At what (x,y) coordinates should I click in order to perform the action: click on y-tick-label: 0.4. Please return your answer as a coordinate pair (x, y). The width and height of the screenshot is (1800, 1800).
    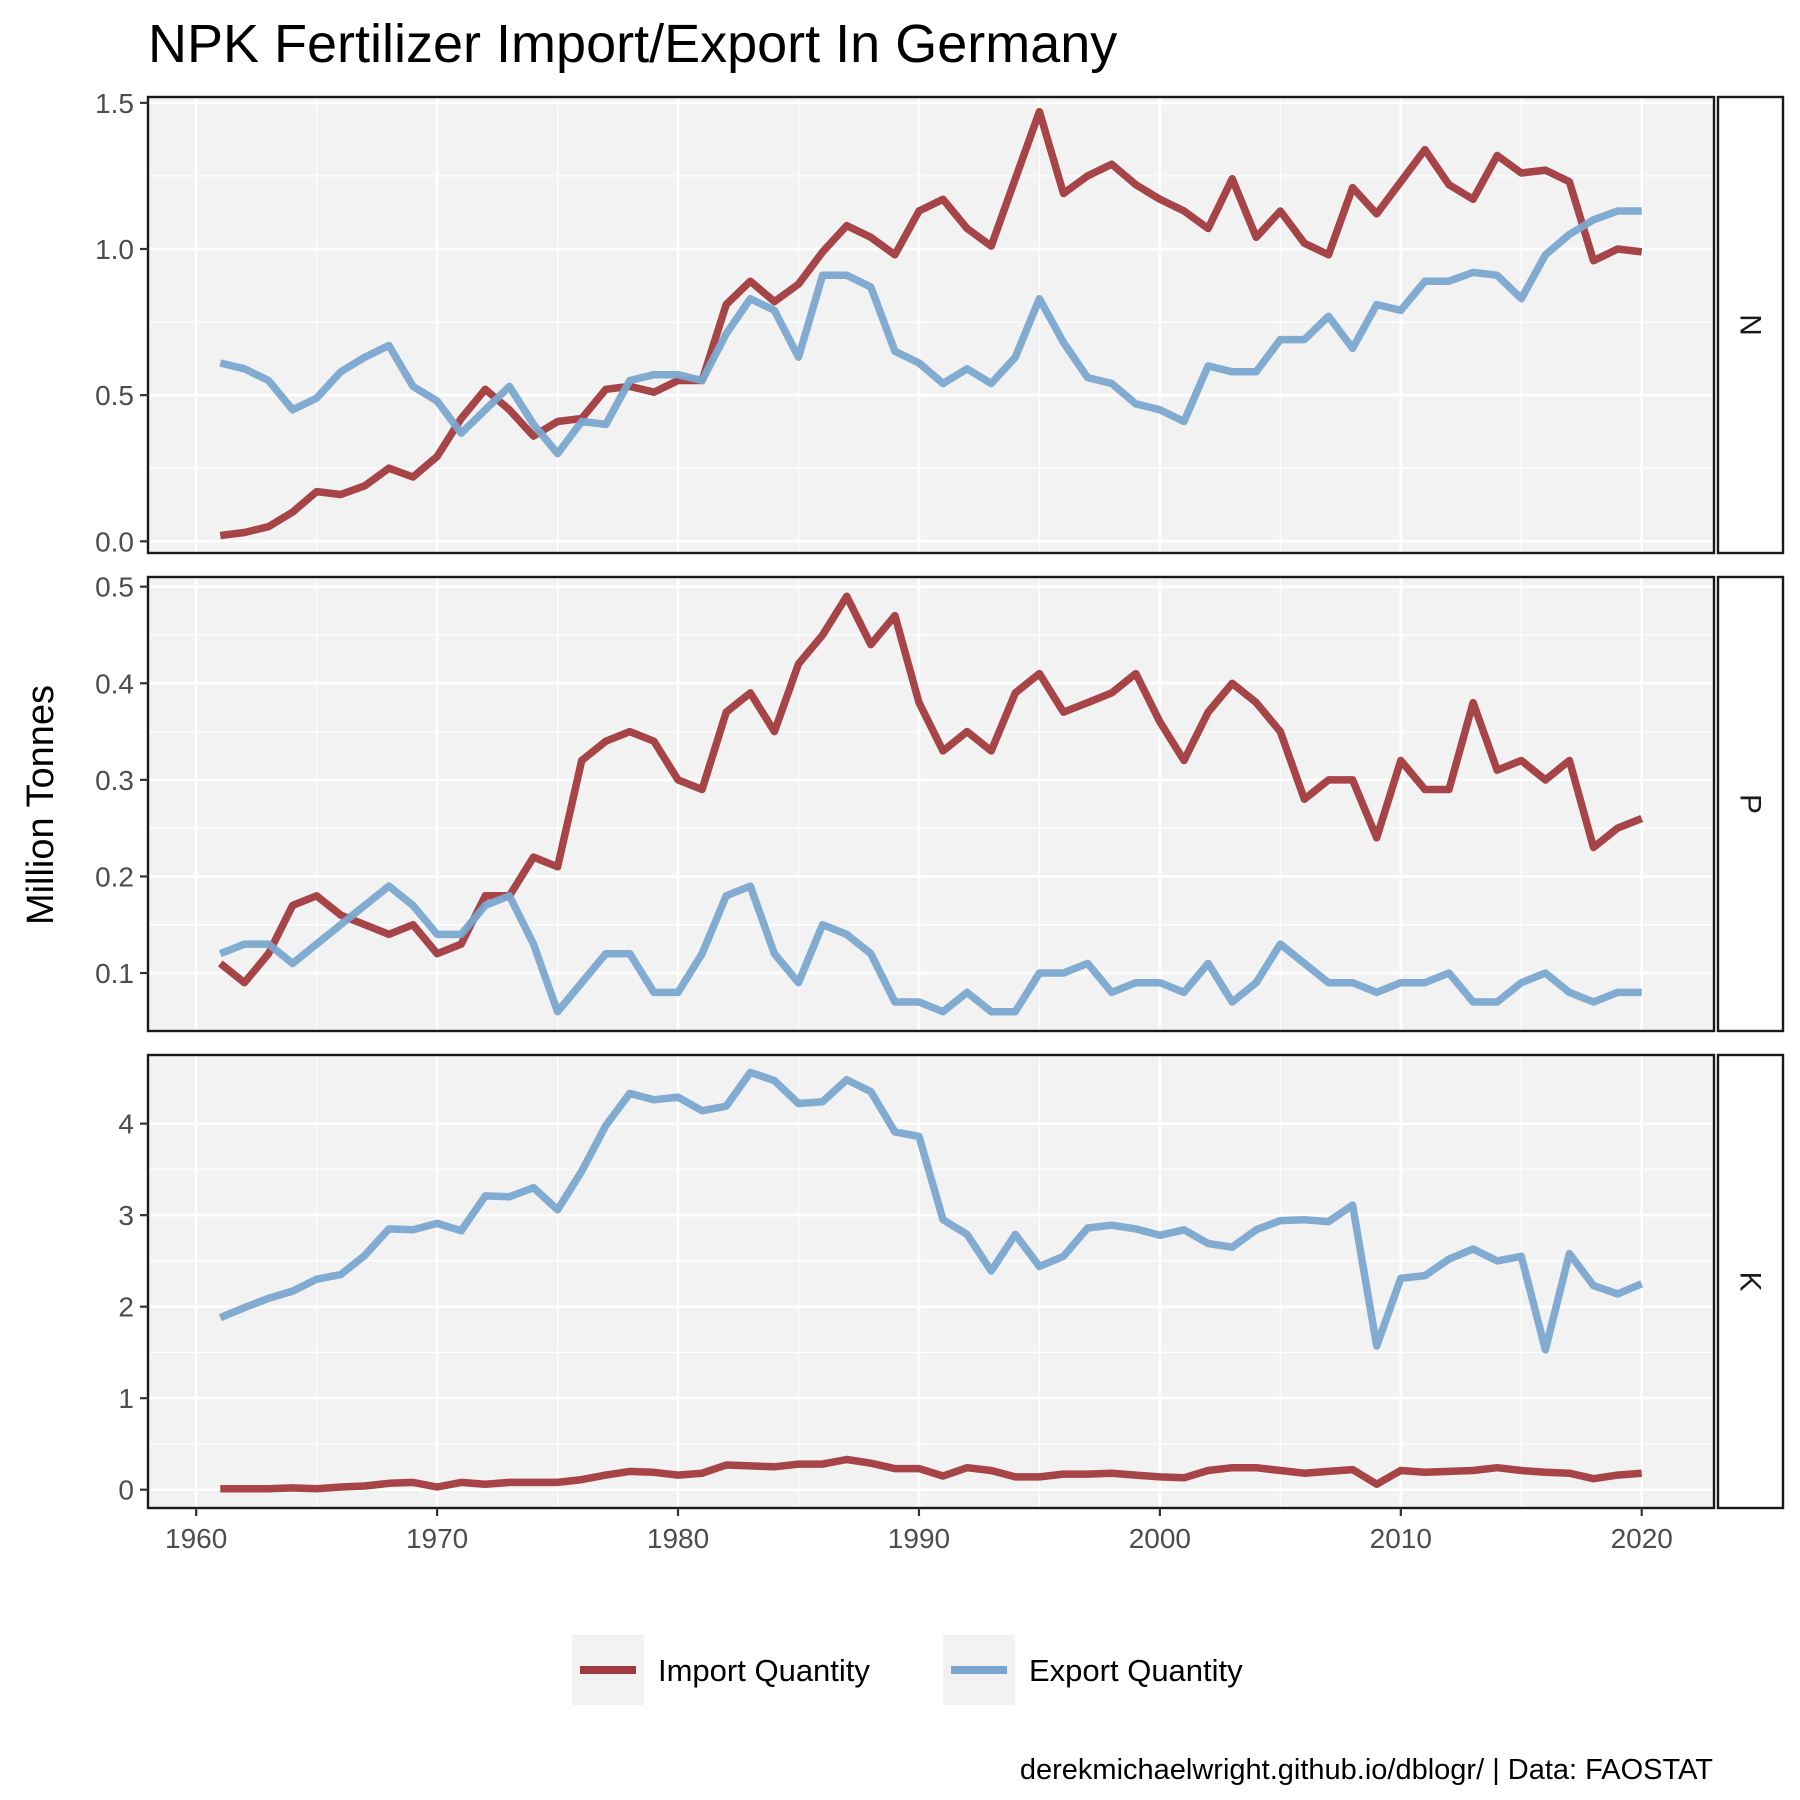
    Looking at the image, I should click on (114, 683).